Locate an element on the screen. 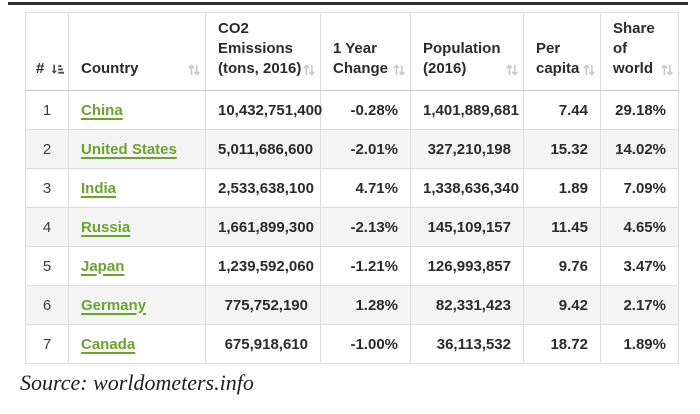 The width and height of the screenshot is (700, 414). country-cell: Canada is located at coordinates (137, 344).